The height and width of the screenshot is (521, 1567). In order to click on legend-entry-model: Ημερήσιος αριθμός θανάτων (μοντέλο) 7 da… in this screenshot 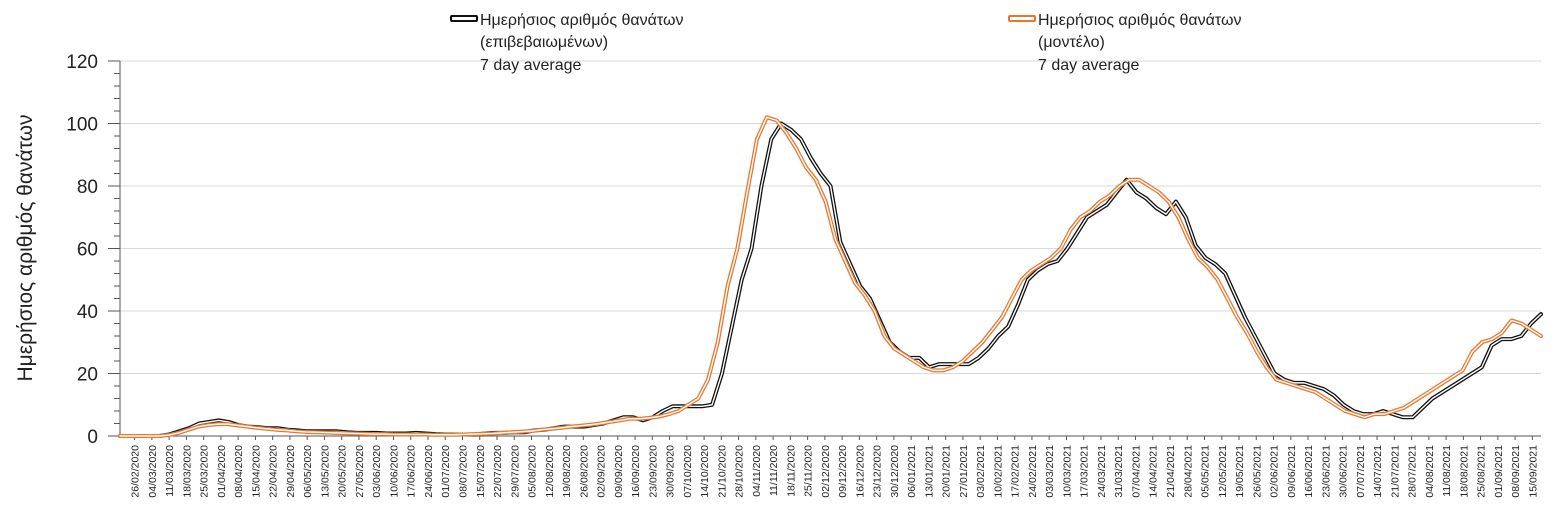, I will do `click(1124, 43)`.